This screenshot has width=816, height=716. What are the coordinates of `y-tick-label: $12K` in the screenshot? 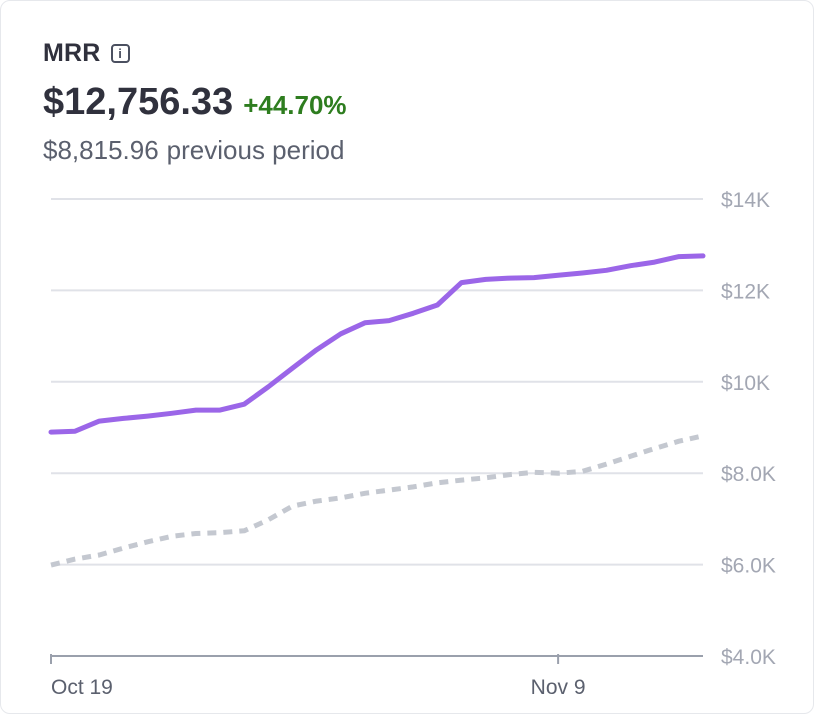 It's located at (745, 291).